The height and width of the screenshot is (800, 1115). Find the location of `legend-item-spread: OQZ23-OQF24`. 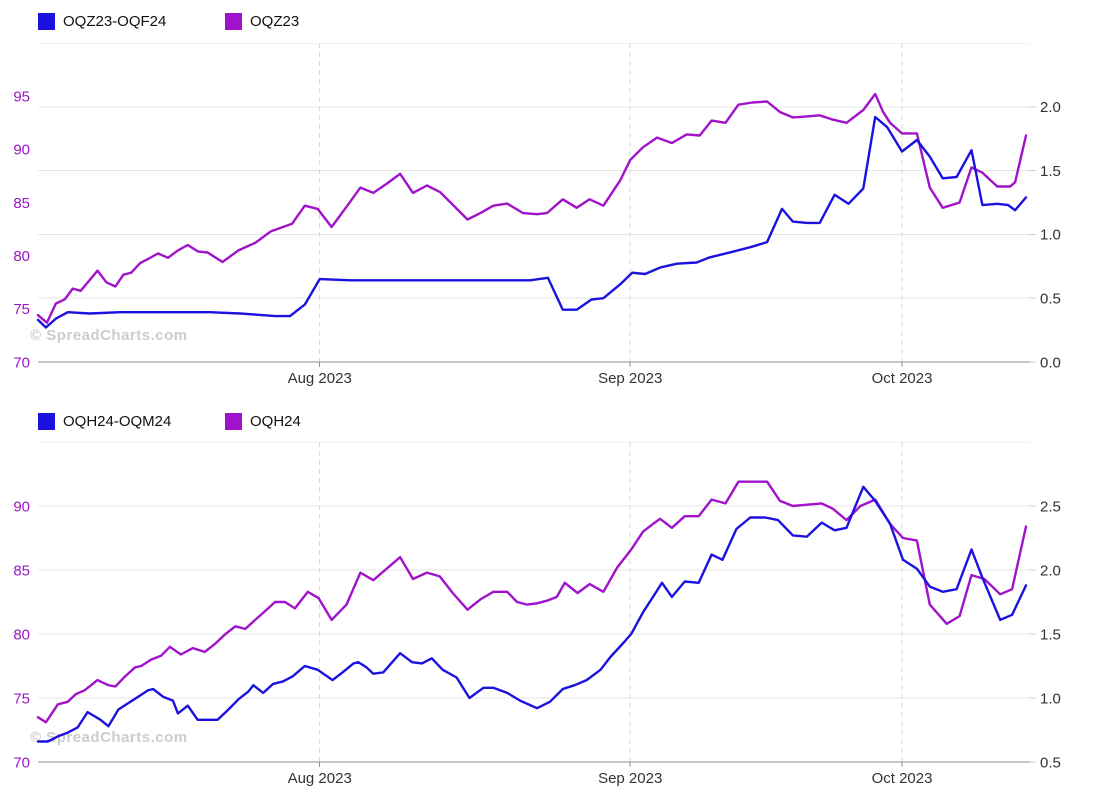

legend-item-spread: OQZ23-OQF24 is located at coordinates (131, 21).